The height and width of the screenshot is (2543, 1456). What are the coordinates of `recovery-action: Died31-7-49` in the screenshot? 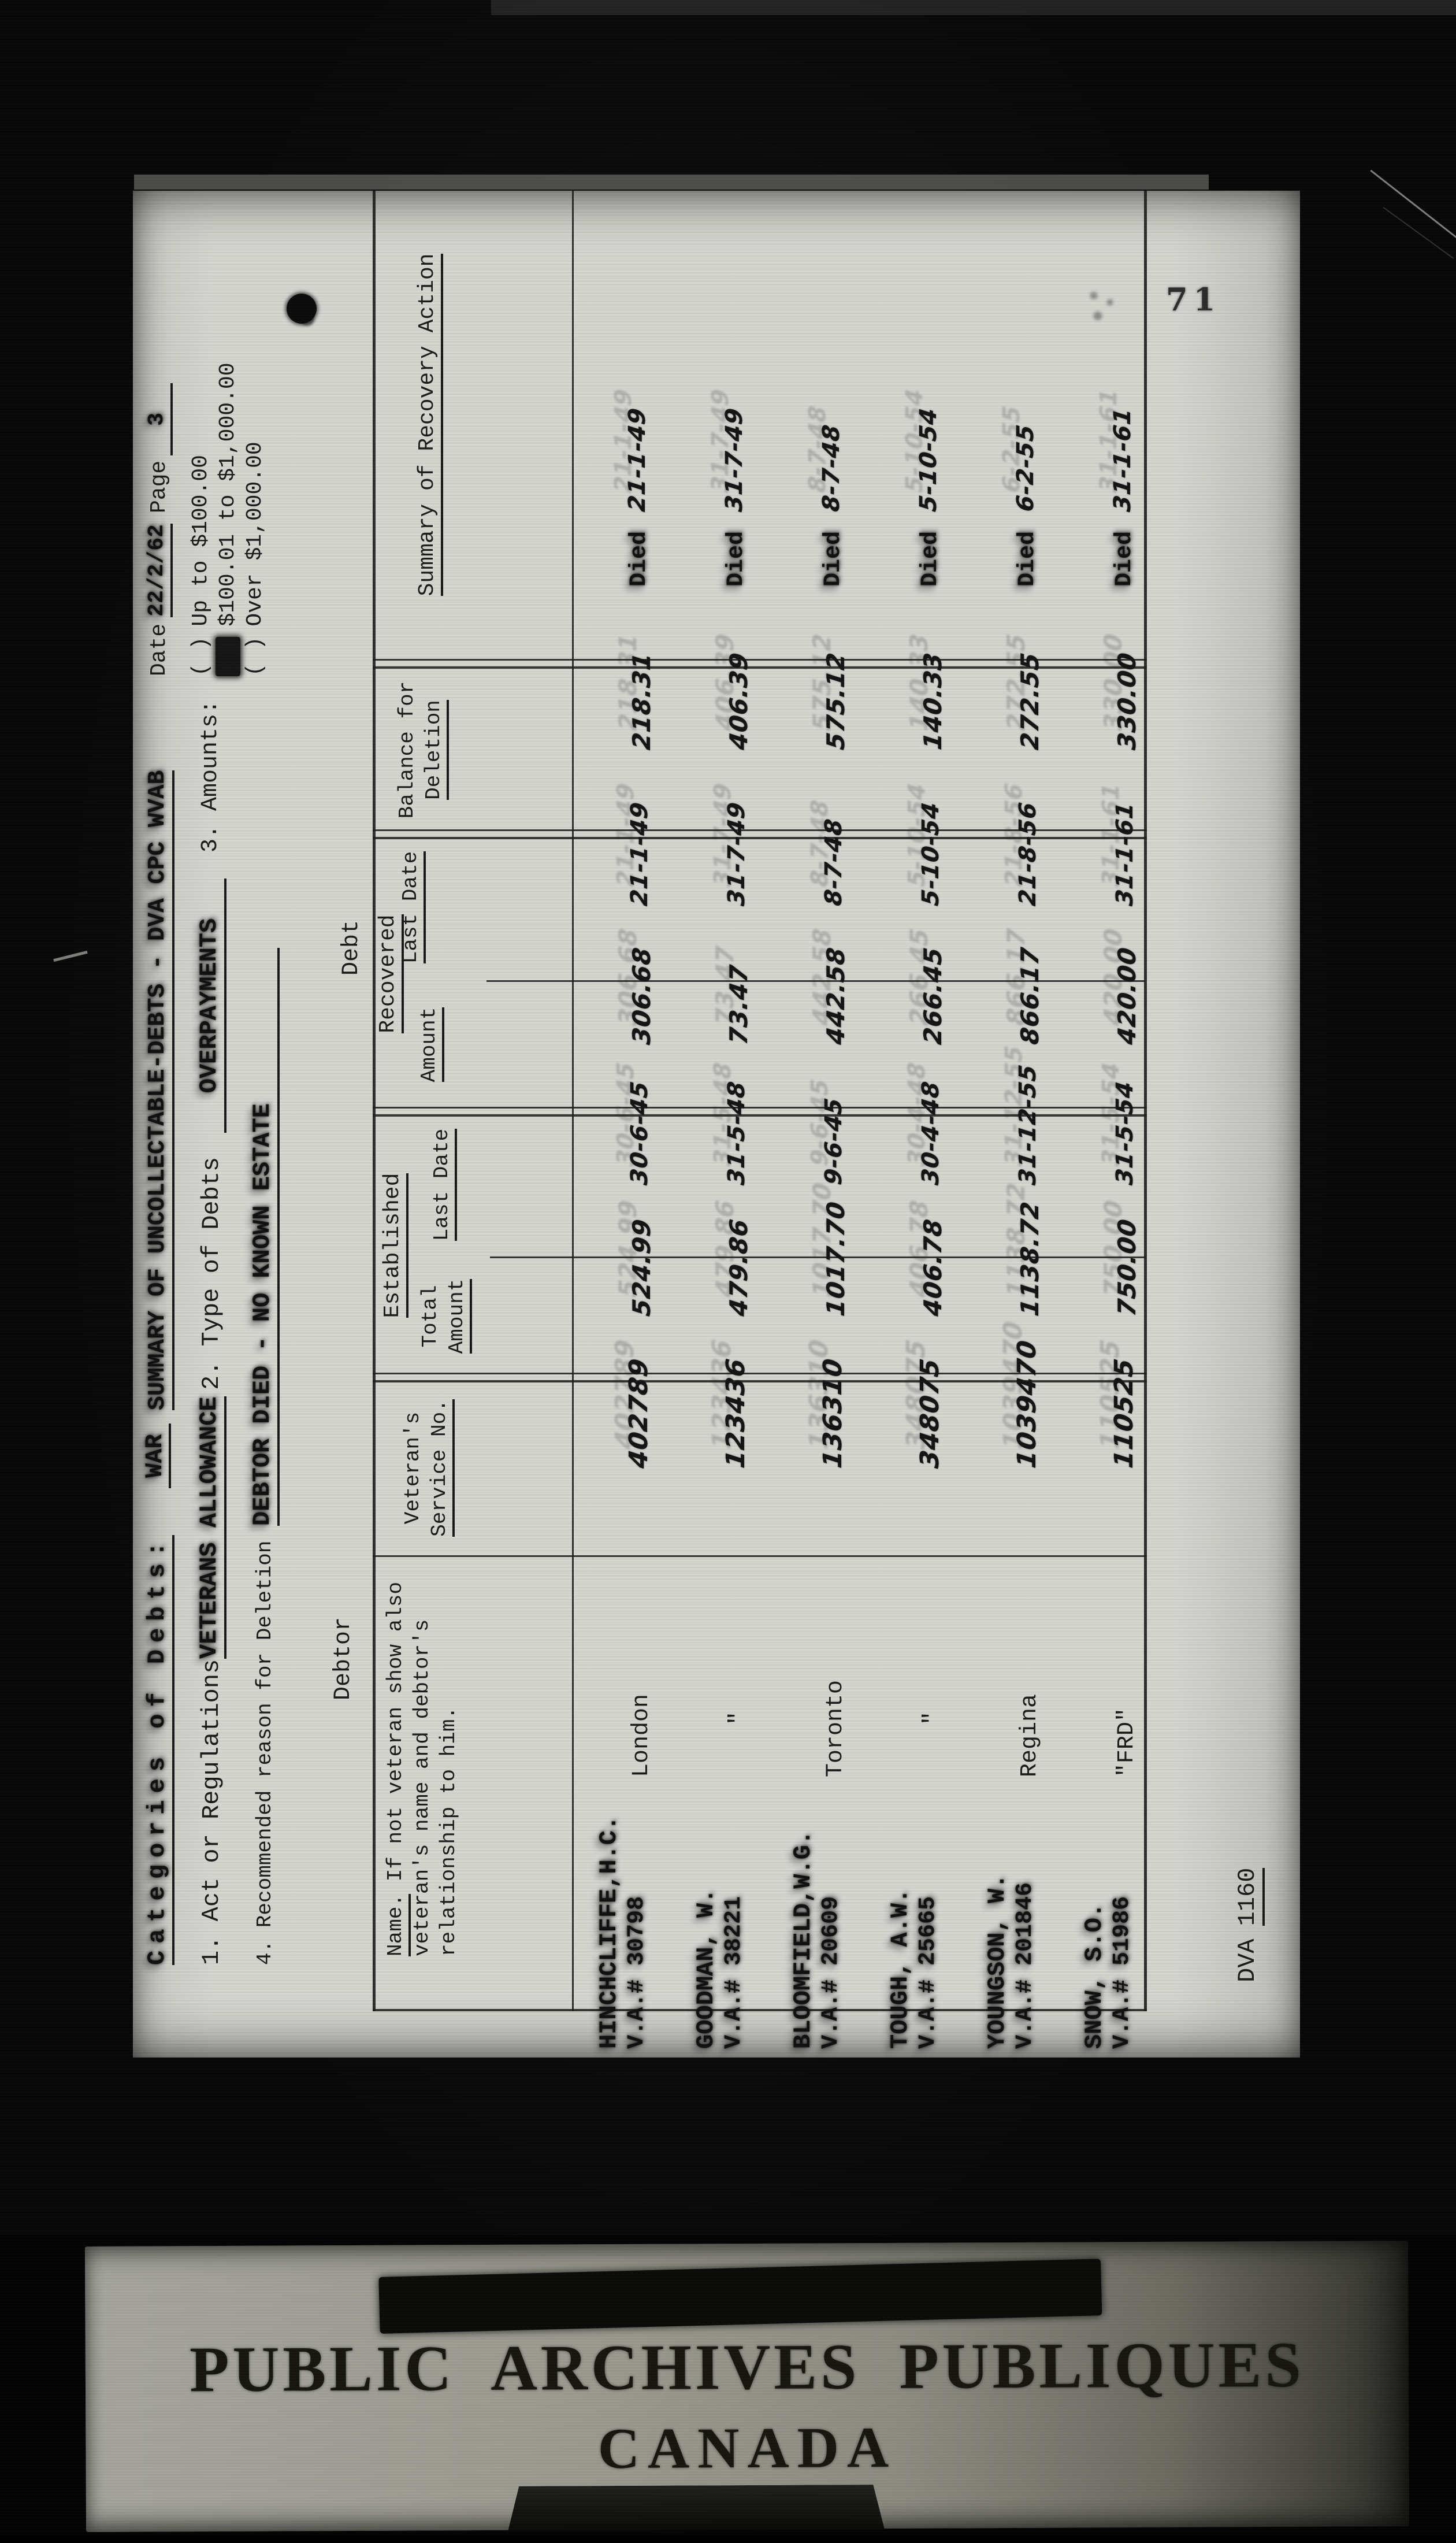 It's located at (735, 496).